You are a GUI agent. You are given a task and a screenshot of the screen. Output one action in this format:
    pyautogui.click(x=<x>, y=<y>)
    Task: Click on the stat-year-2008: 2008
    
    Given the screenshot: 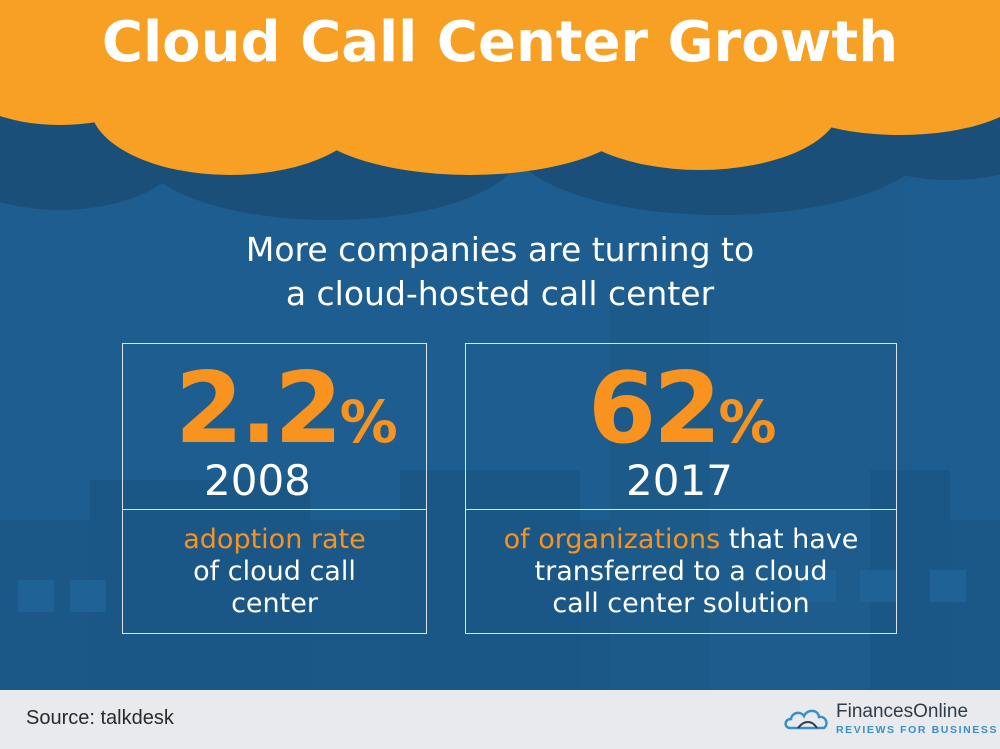 What is the action you would take?
    pyautogui.click(x=257, y=480)
    